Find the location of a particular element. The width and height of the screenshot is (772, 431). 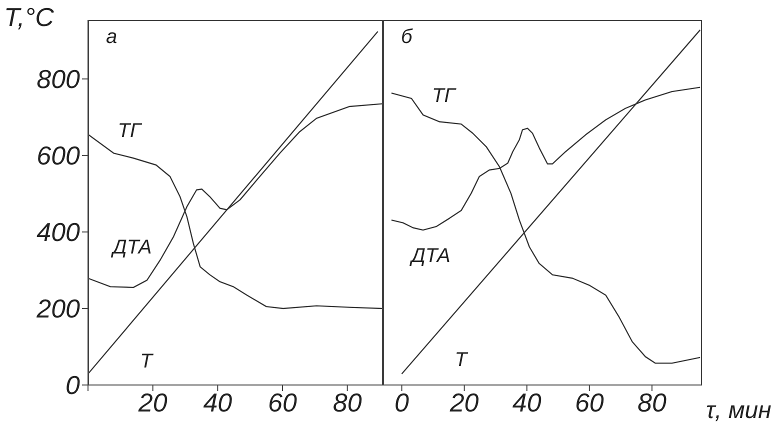

x-tick-label: 0 is located at coordinates (402, 402).